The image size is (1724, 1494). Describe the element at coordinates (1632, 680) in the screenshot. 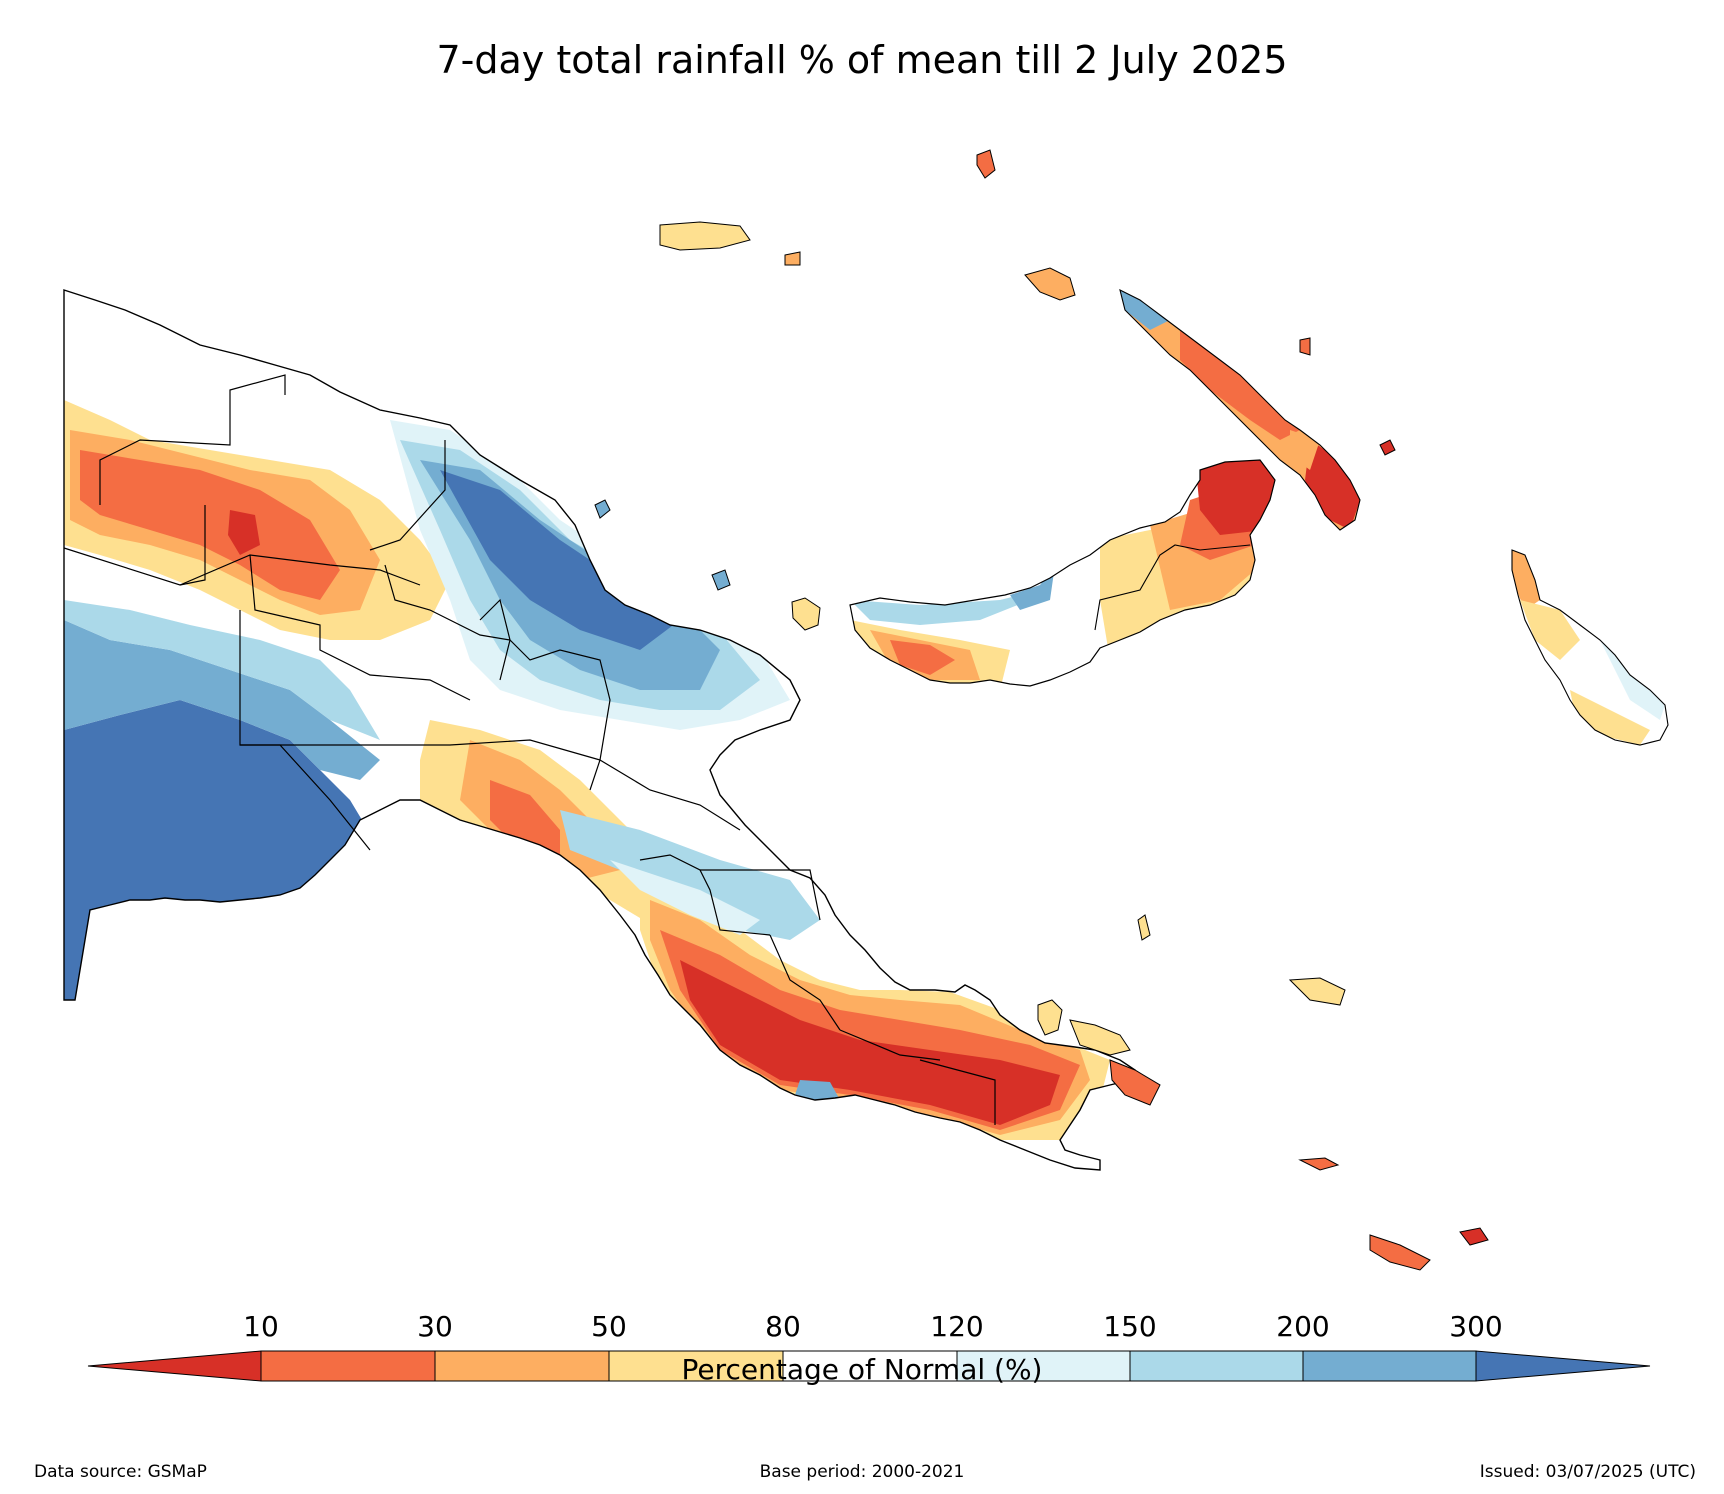

I see `bv-east-light-blue` at that location.